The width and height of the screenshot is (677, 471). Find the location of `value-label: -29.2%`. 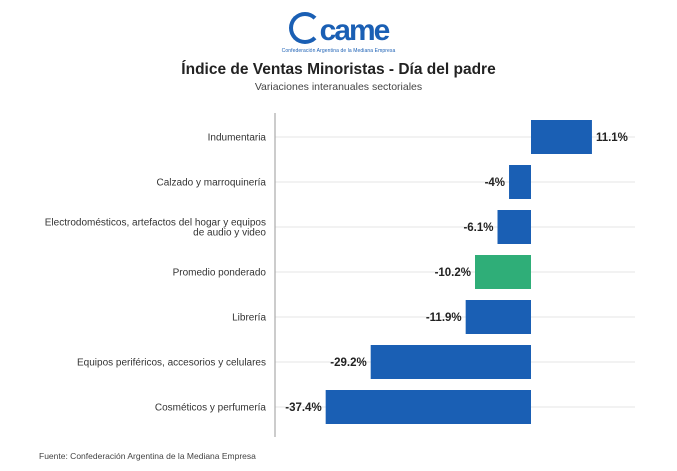

value-label: -29.2% is located at coordinates (348, 363).